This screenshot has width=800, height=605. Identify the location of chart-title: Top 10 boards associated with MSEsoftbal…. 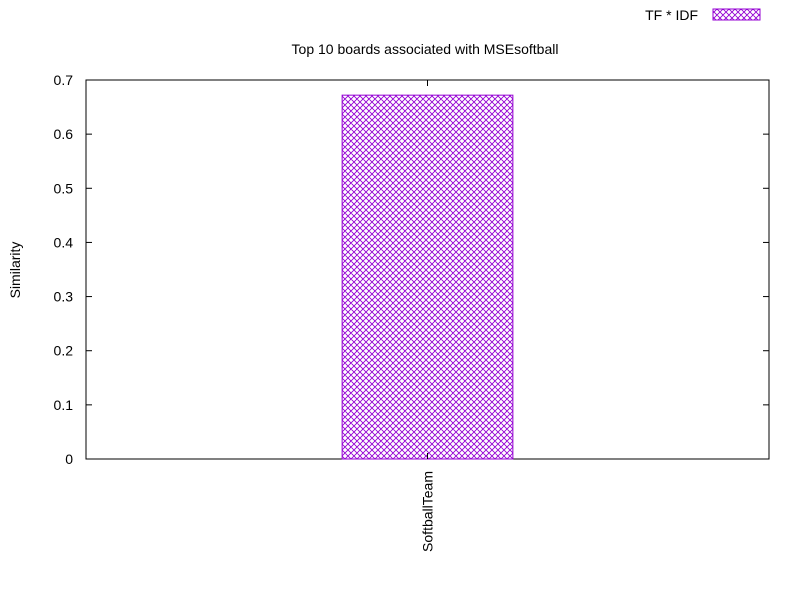
(425, 49).